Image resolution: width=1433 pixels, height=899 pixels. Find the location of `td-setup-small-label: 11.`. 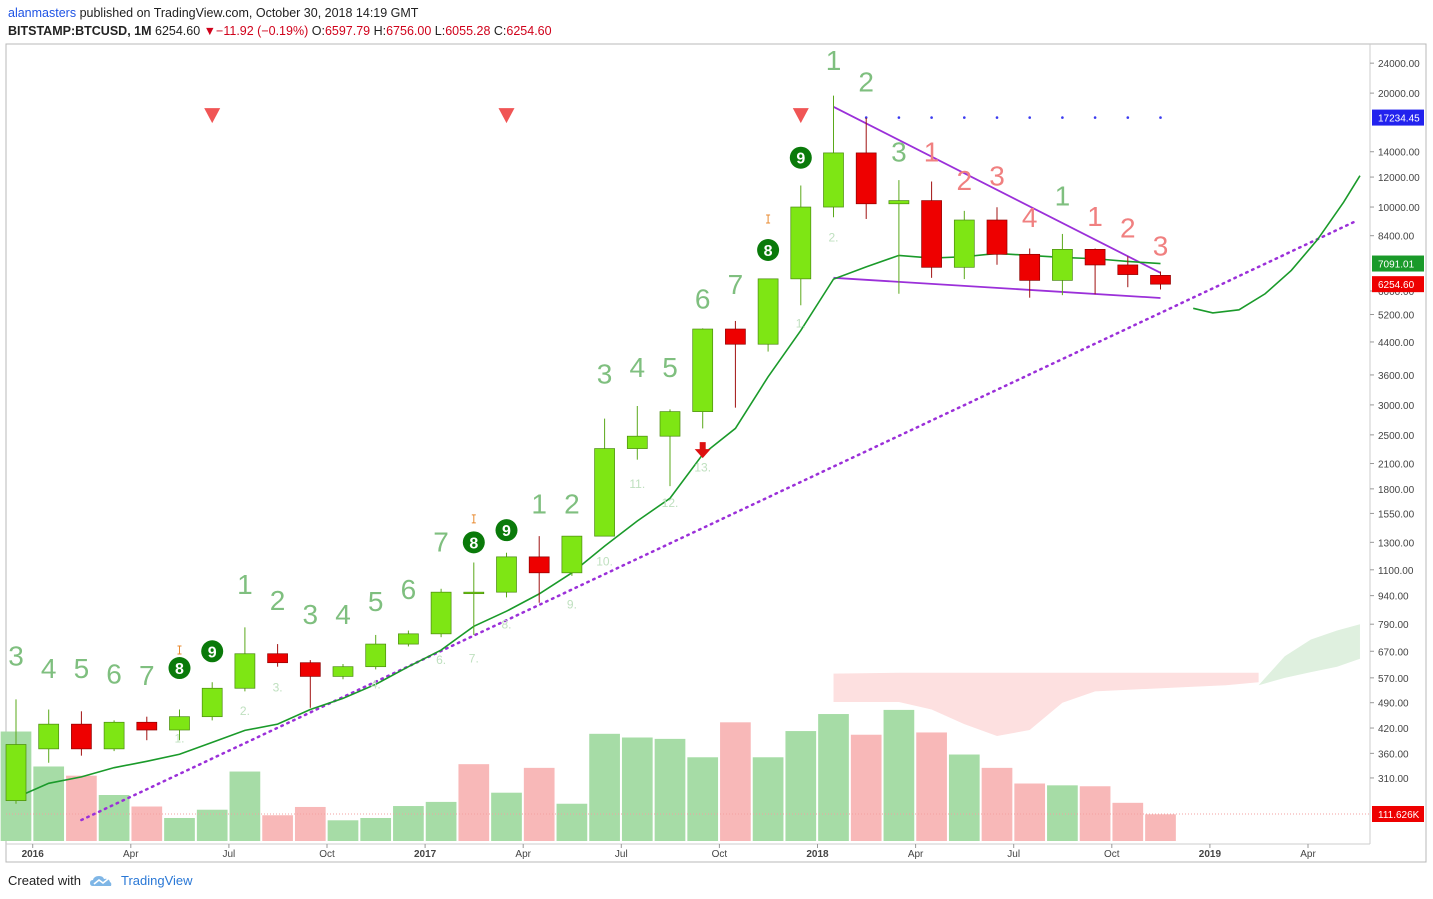

td-setup-small-label: 11. is located at coordinates (637, 484).